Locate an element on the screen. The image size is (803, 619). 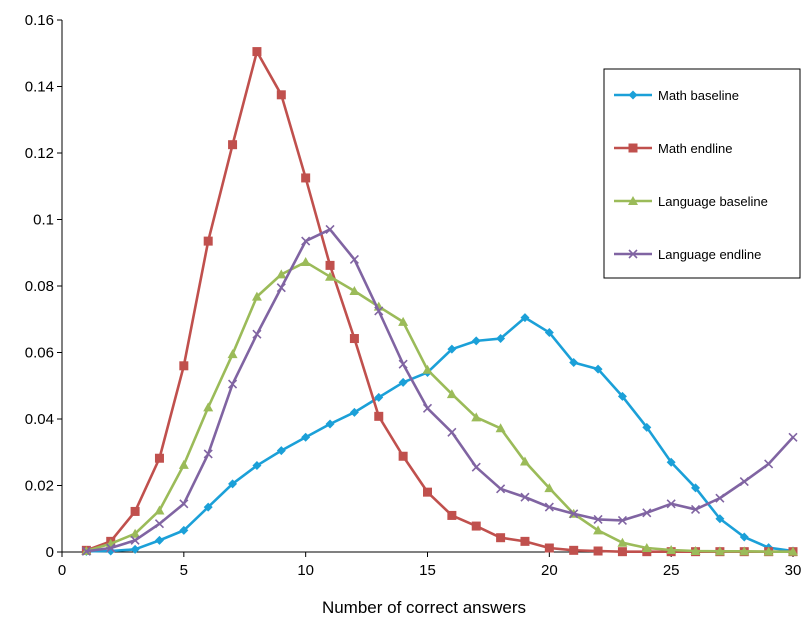
y-tick-label: 0.14 is located at coordinates (39, 87).